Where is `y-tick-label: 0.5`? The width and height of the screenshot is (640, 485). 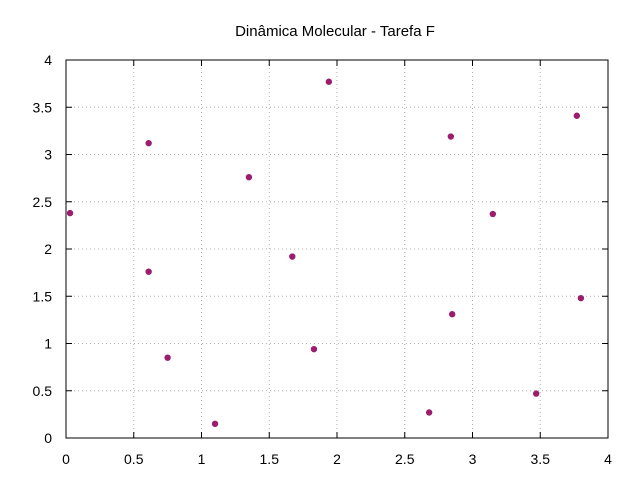
y-tick-label: 0.5 is located at coordinates (43, 391).